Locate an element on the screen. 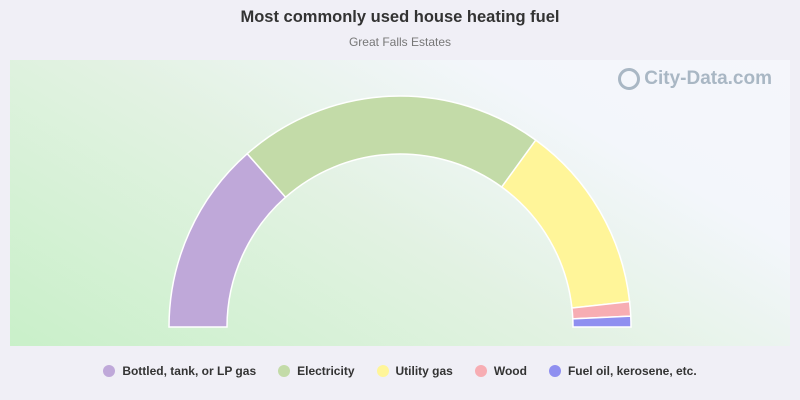 Image resolution: width=800 pixels, height=400 pixels. legend-item: Fuel oil, kerosene, etc. is located at coordinates (622, 371).